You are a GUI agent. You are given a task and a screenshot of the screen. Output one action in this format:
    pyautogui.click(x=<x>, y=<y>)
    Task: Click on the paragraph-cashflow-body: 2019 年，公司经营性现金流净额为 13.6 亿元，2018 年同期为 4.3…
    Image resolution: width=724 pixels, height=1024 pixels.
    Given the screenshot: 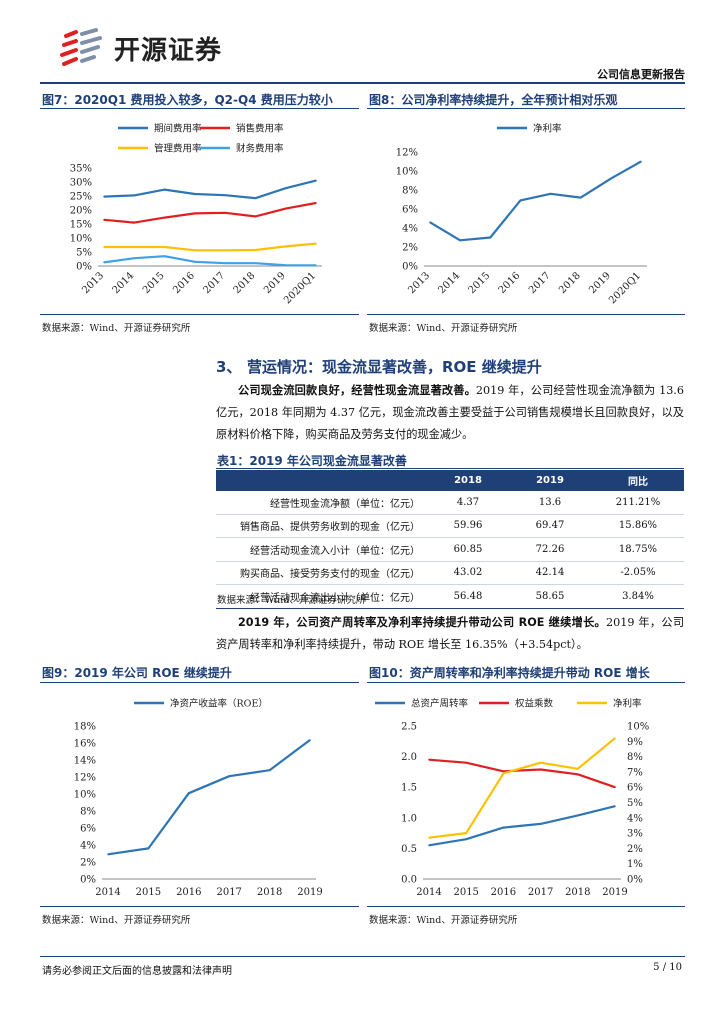 What is the action you would take?
    pyautogui.click(x=450, y=412)
    